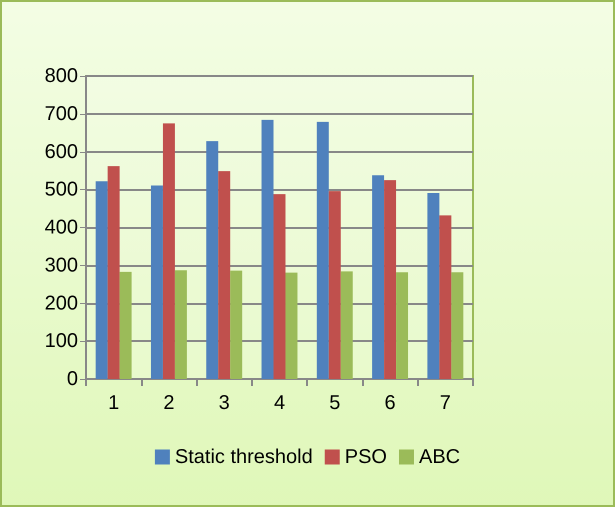  Describe the element at coordinates (280, 403) in the screenshot. I see `x-tick-label: 4` at that location.